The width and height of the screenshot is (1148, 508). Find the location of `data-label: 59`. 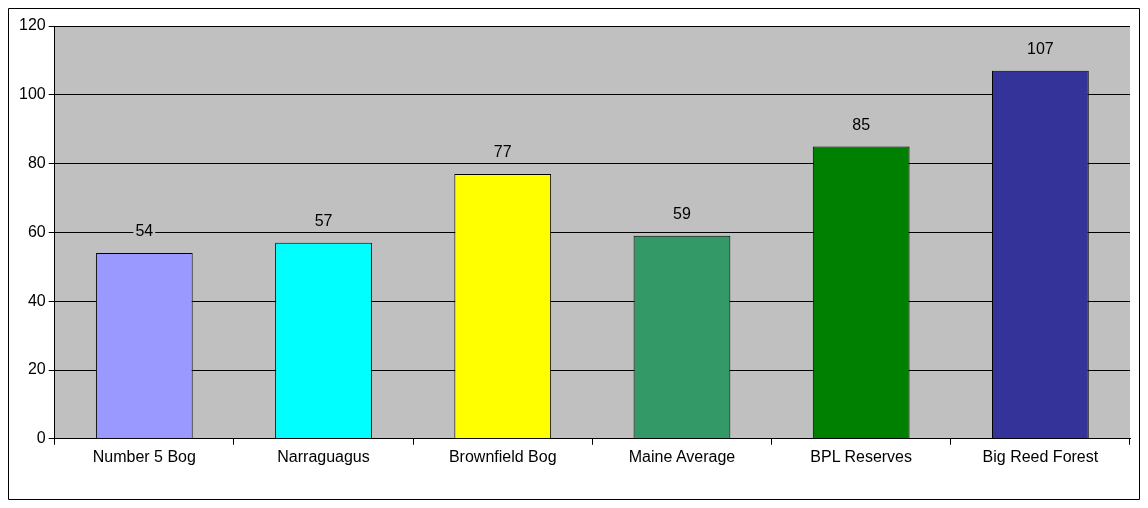

data-label: 59 is located at coordinates (682, 214).